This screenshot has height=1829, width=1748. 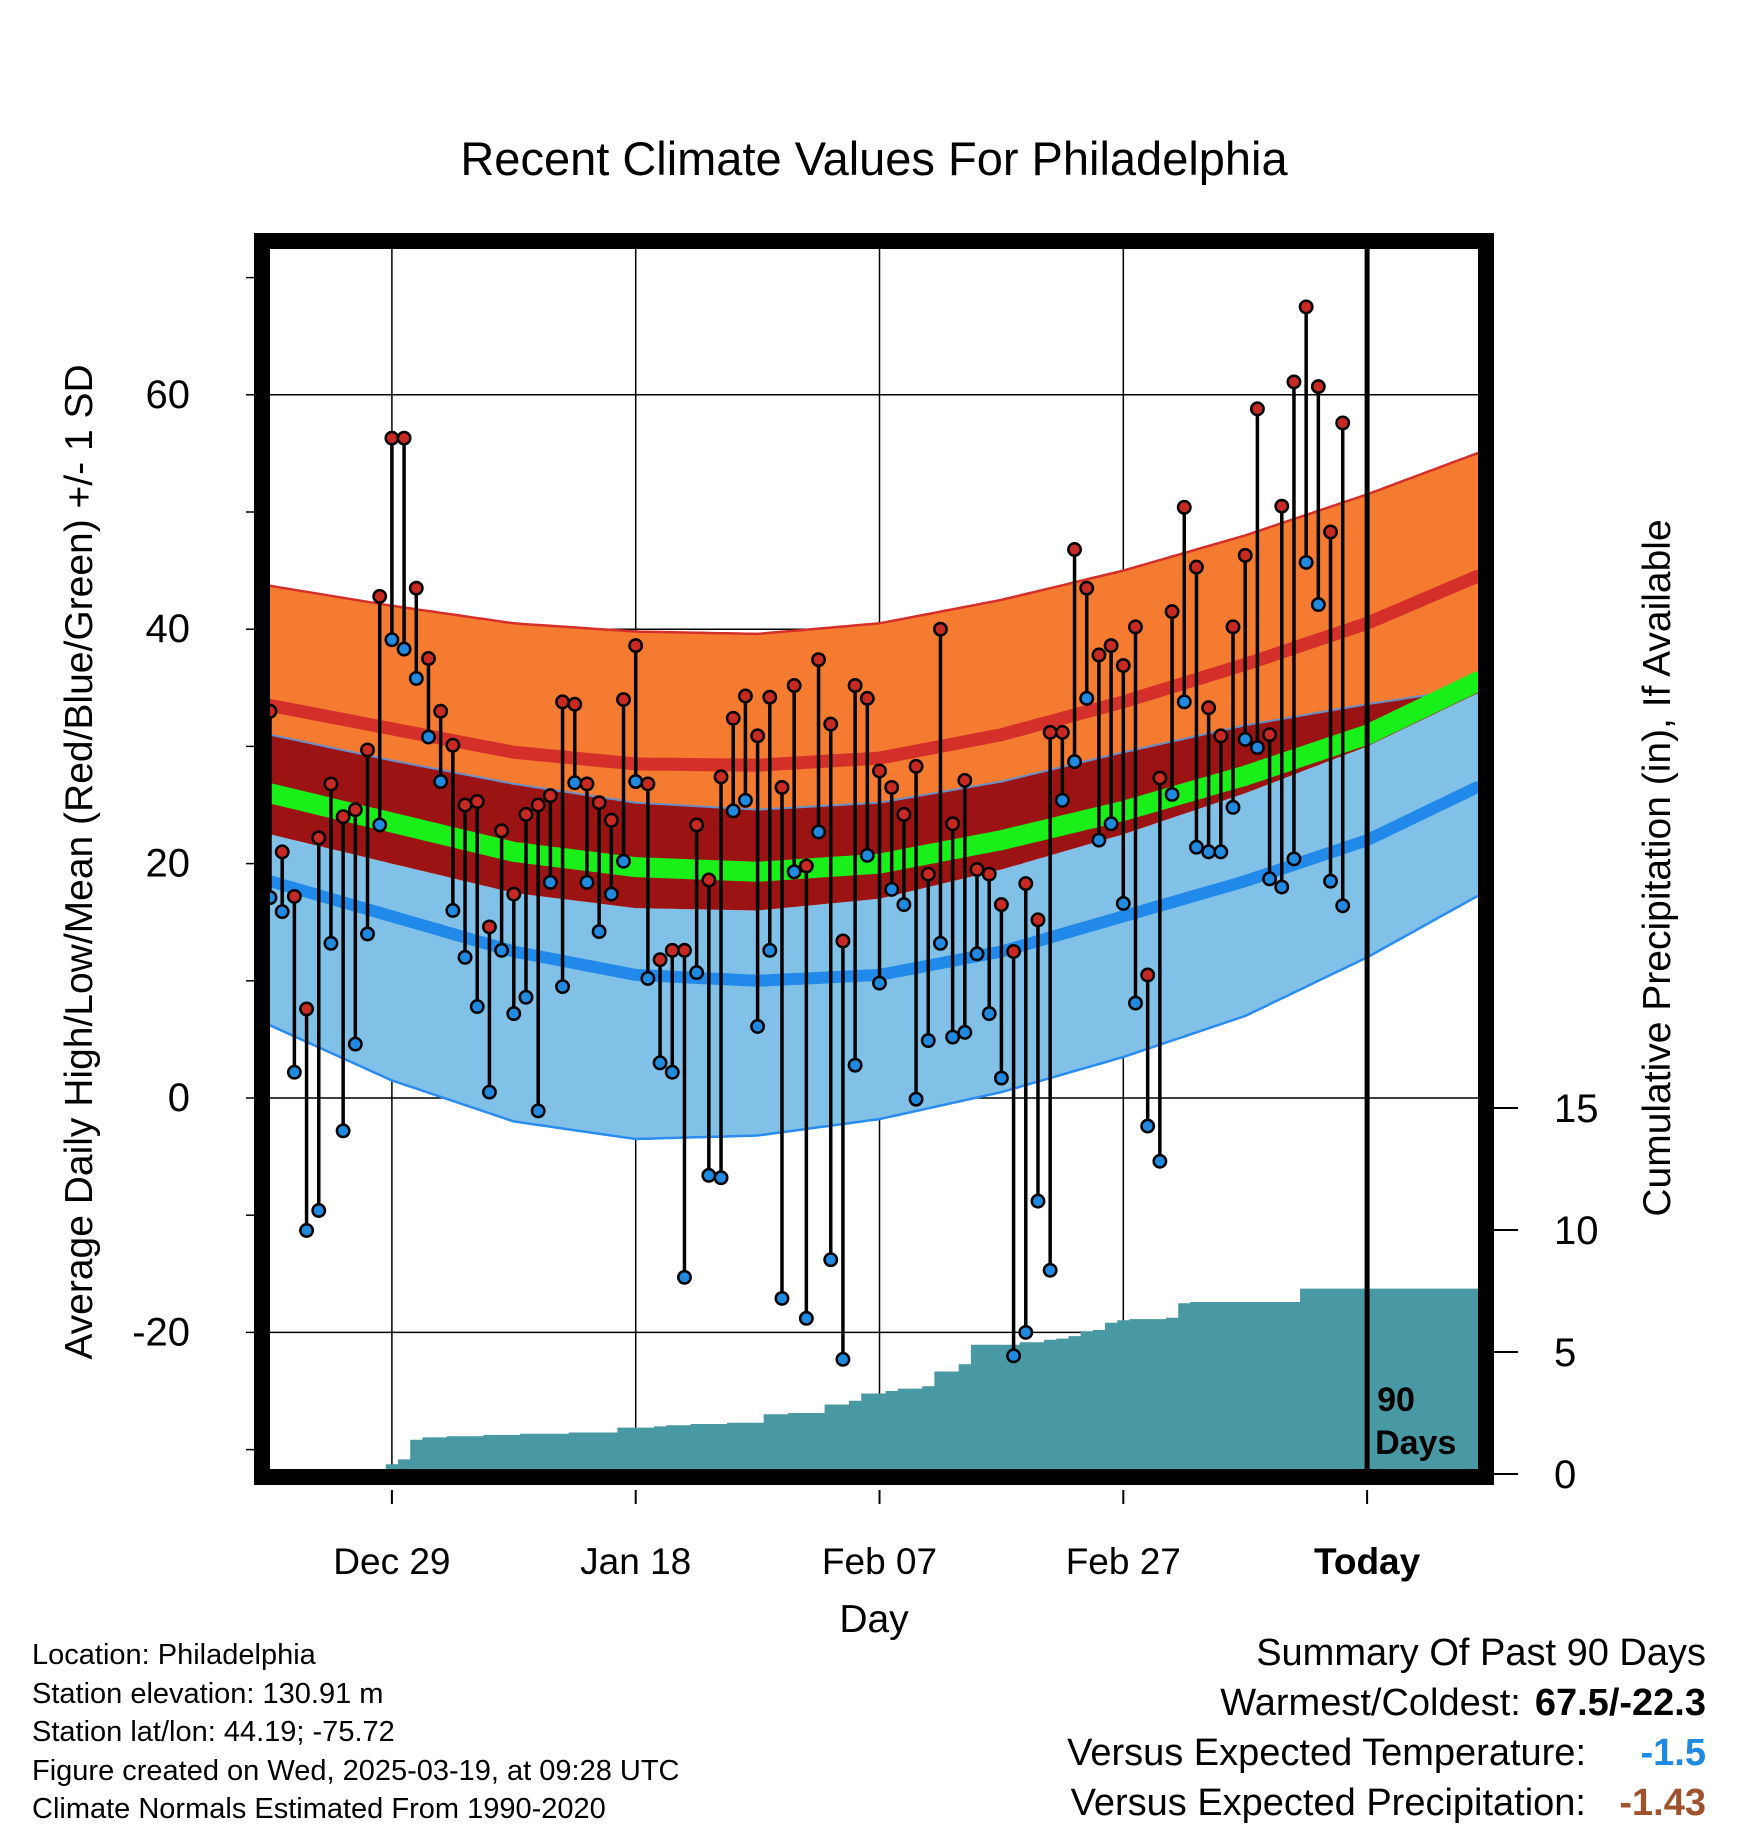 What do you see at coordinates (874, 748) in the screenshot?
I see `high-sd-lower-line` at bounding box center [874, 748].